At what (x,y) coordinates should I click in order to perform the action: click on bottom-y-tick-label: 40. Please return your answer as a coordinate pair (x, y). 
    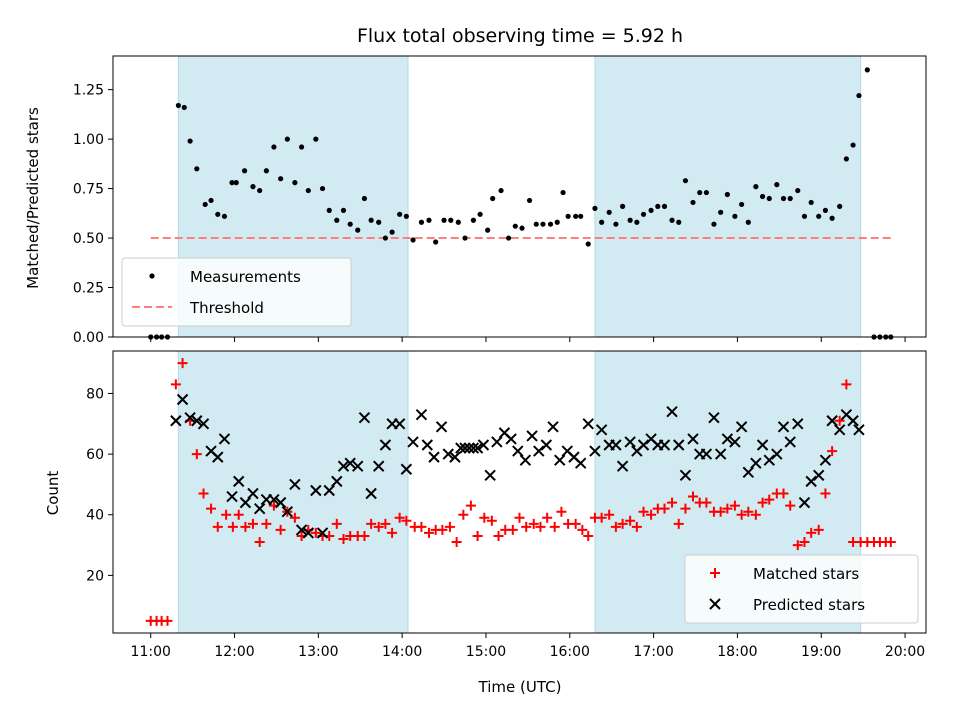
    Looking at the image, I should click on (95, 516).